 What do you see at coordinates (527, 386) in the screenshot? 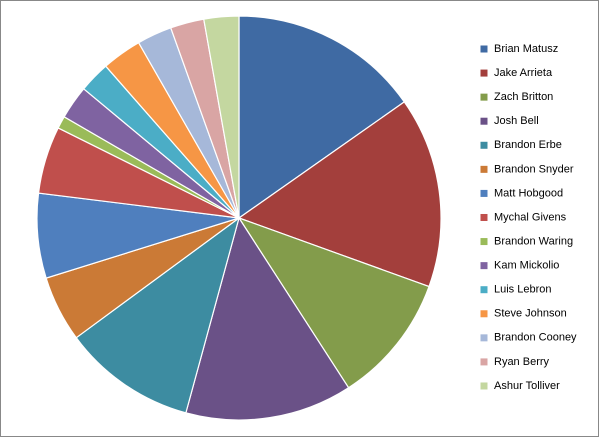
I see `legend-label: Ashur Tolliver` at bounding box center [527, 386].